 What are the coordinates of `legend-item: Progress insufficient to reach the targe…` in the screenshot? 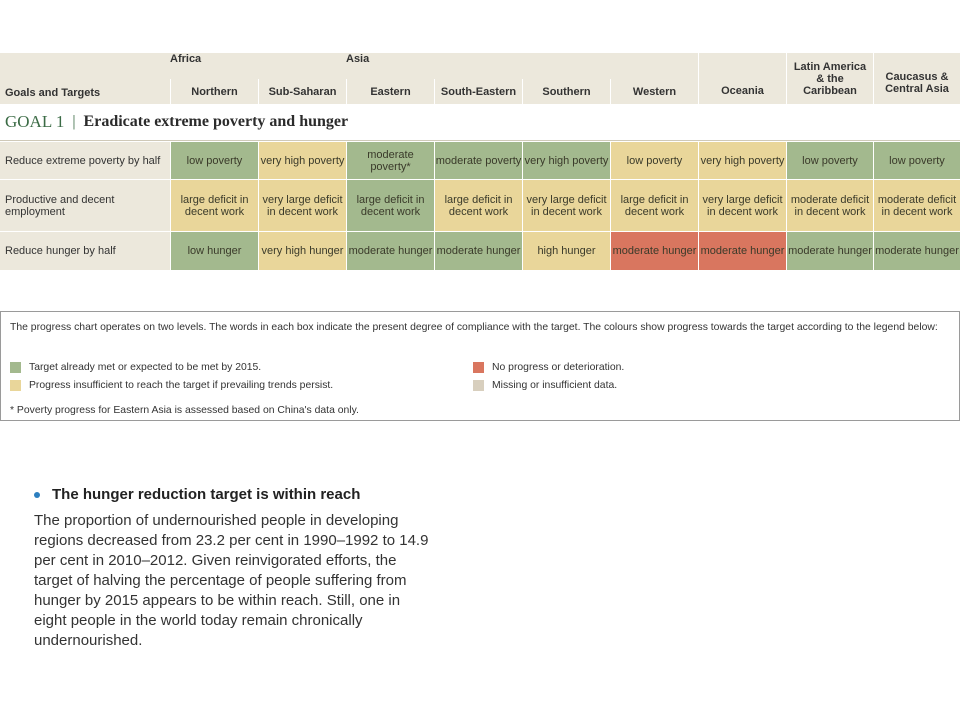 It's located at (171, 385).